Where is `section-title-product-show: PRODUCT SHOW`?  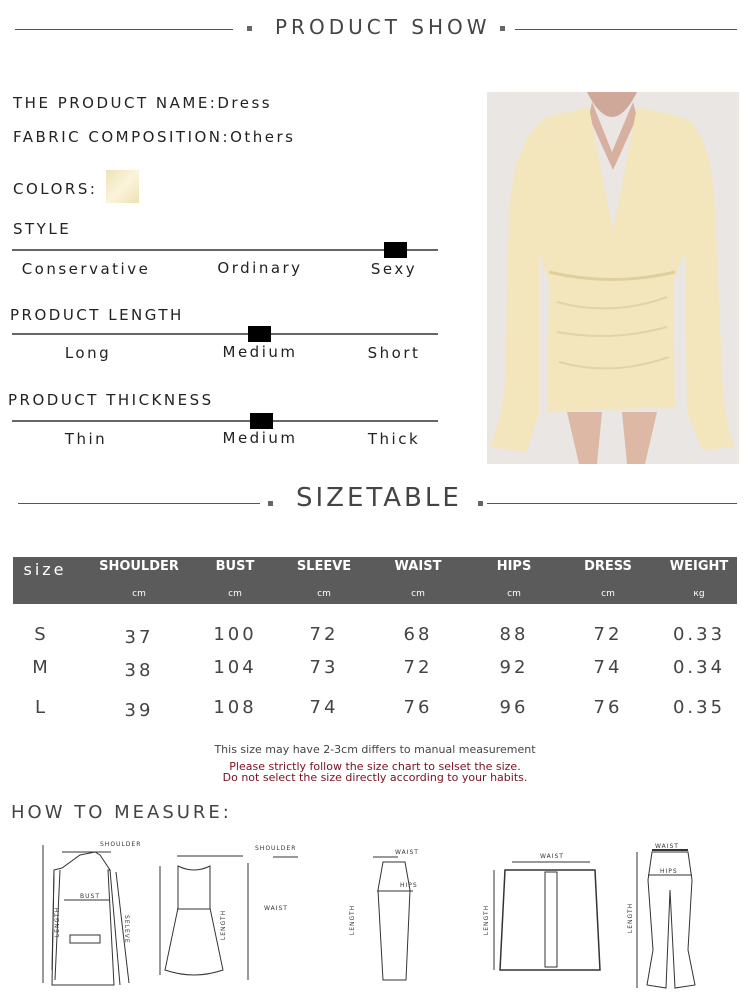
section-title-product-show: PRODUCT SHOW is located at coordinates (383, 27).